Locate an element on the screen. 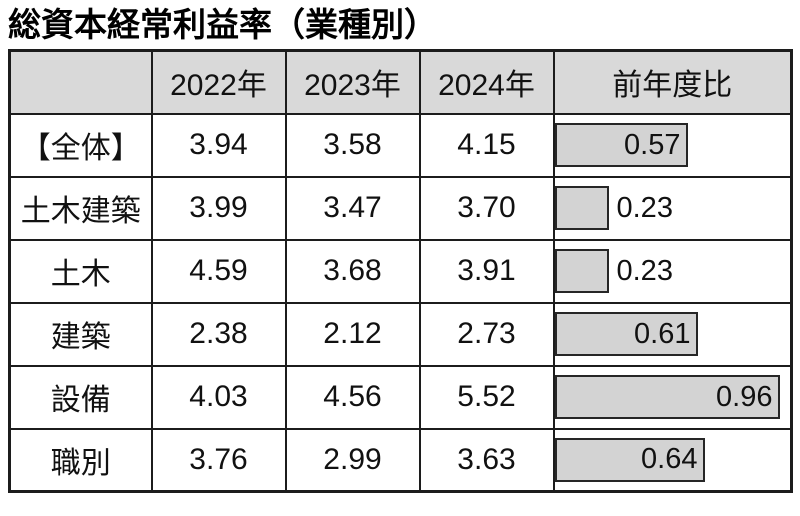 Image resolution: width=800 pixels, height=516 pixels. column-header-blank is located at coordinates (80, 82).